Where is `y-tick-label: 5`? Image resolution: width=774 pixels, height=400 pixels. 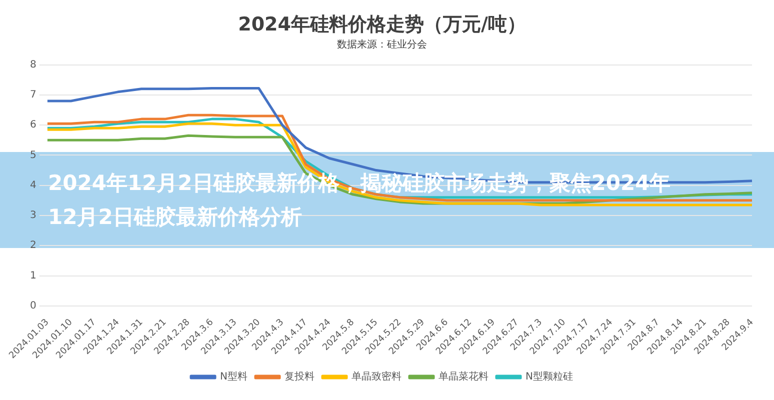 y-tick-label: 5 is located at coordinates (33, 155).